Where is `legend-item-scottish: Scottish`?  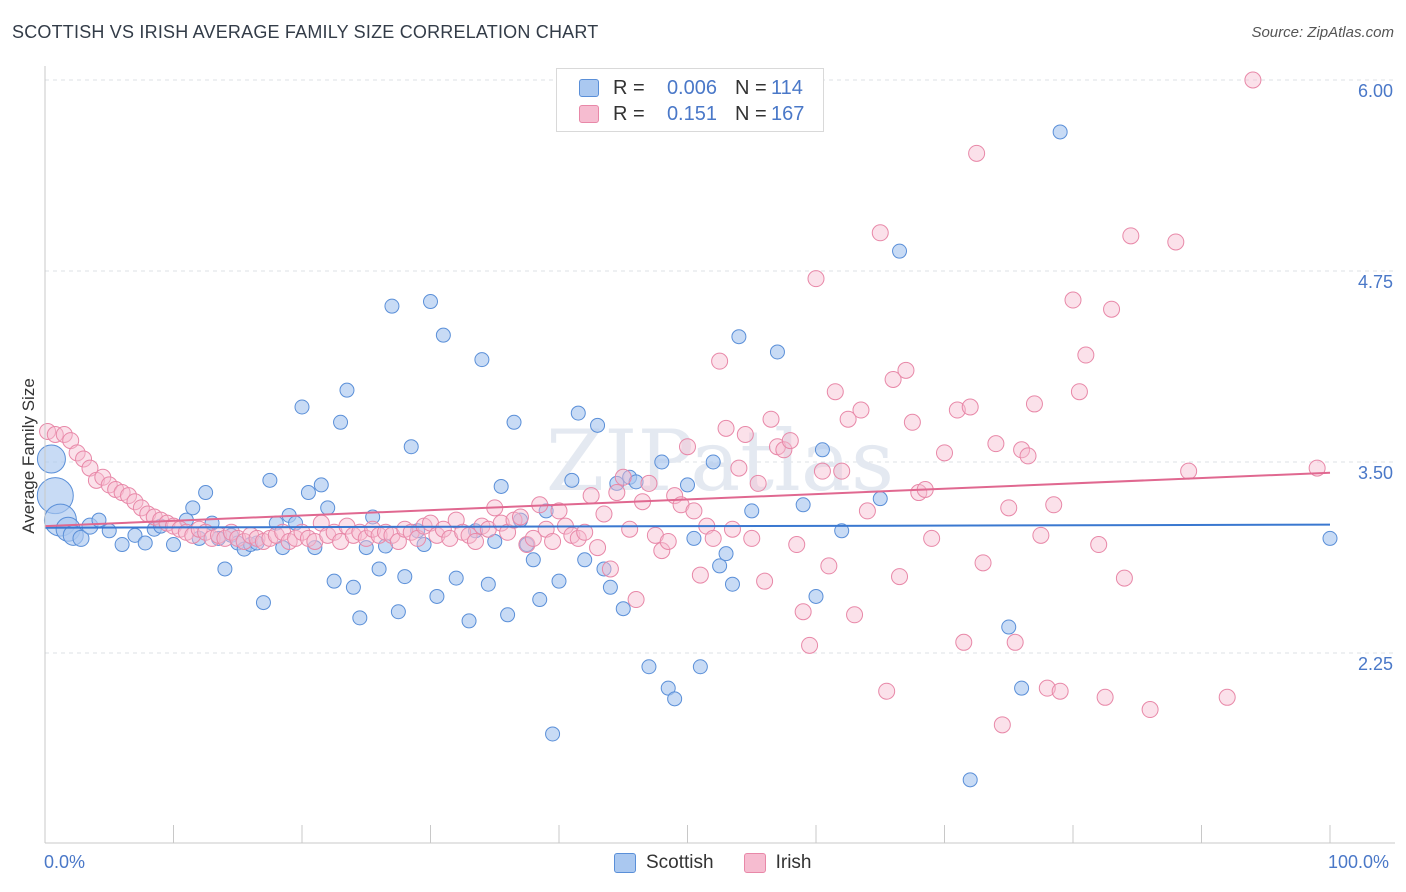
legend-item-scottish: Scottish is located at coordinates (664, 863).